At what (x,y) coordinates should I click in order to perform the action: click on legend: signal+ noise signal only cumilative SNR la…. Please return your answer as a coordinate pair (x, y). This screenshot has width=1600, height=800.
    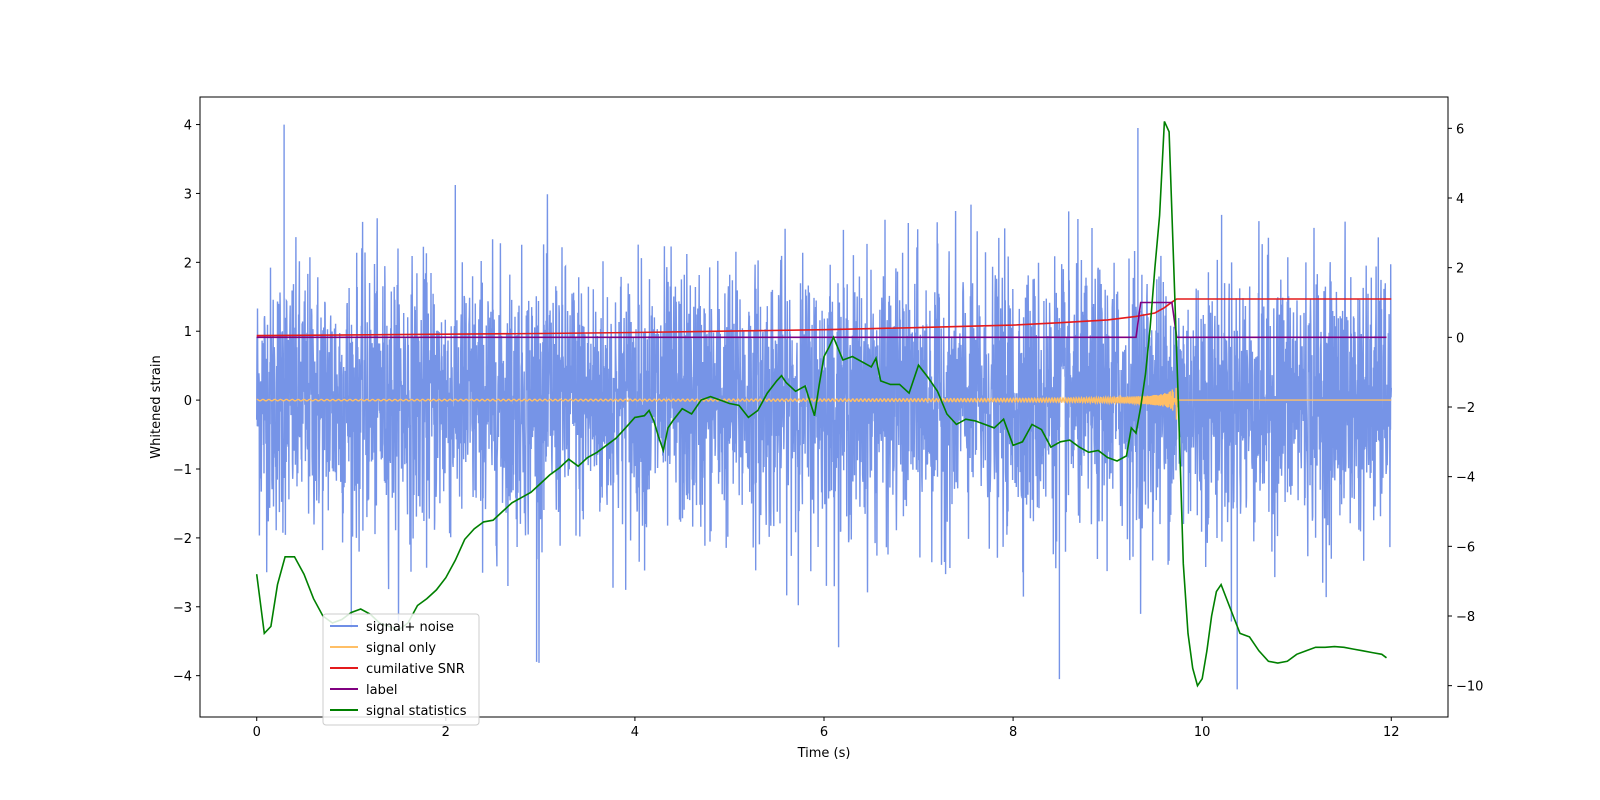
    Looking at the image, I should click on (401, 669).